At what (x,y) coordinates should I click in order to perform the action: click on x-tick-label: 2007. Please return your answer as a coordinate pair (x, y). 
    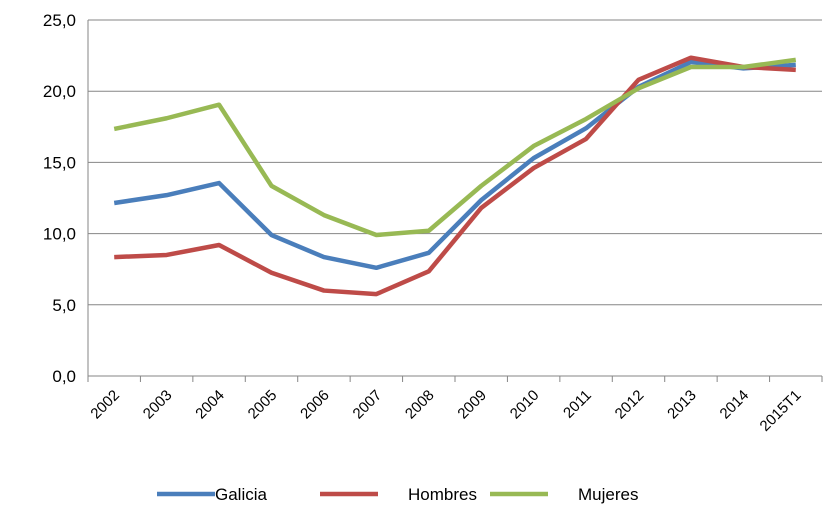
    Looking at the image, I should click on (368, 405).